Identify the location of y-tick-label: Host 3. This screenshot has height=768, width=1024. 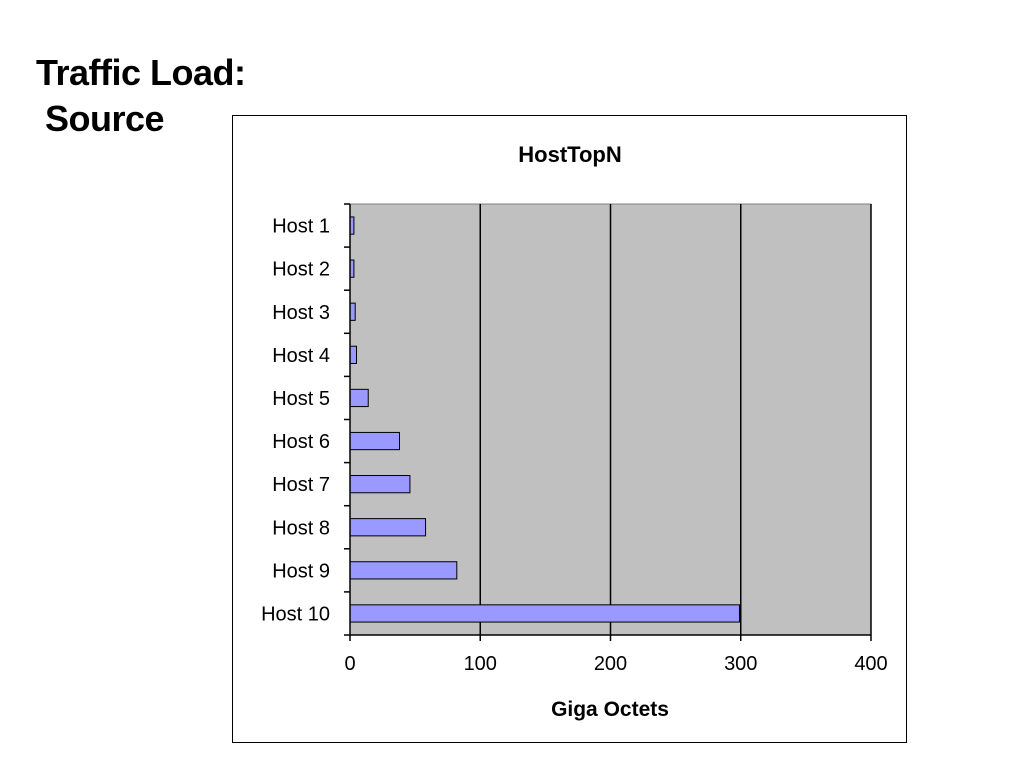
(301, 313).